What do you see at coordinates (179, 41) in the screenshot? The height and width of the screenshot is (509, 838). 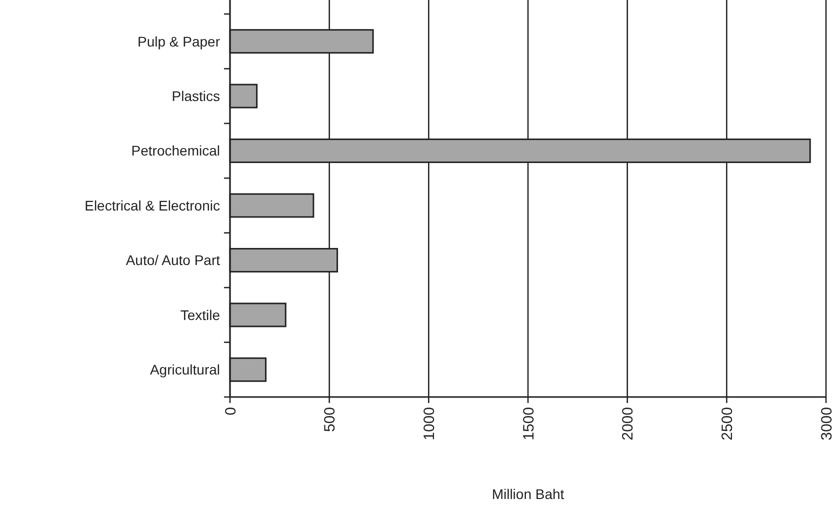 I see `y-tick-label: Pulp & Paper` at bounding box center [179, 41].